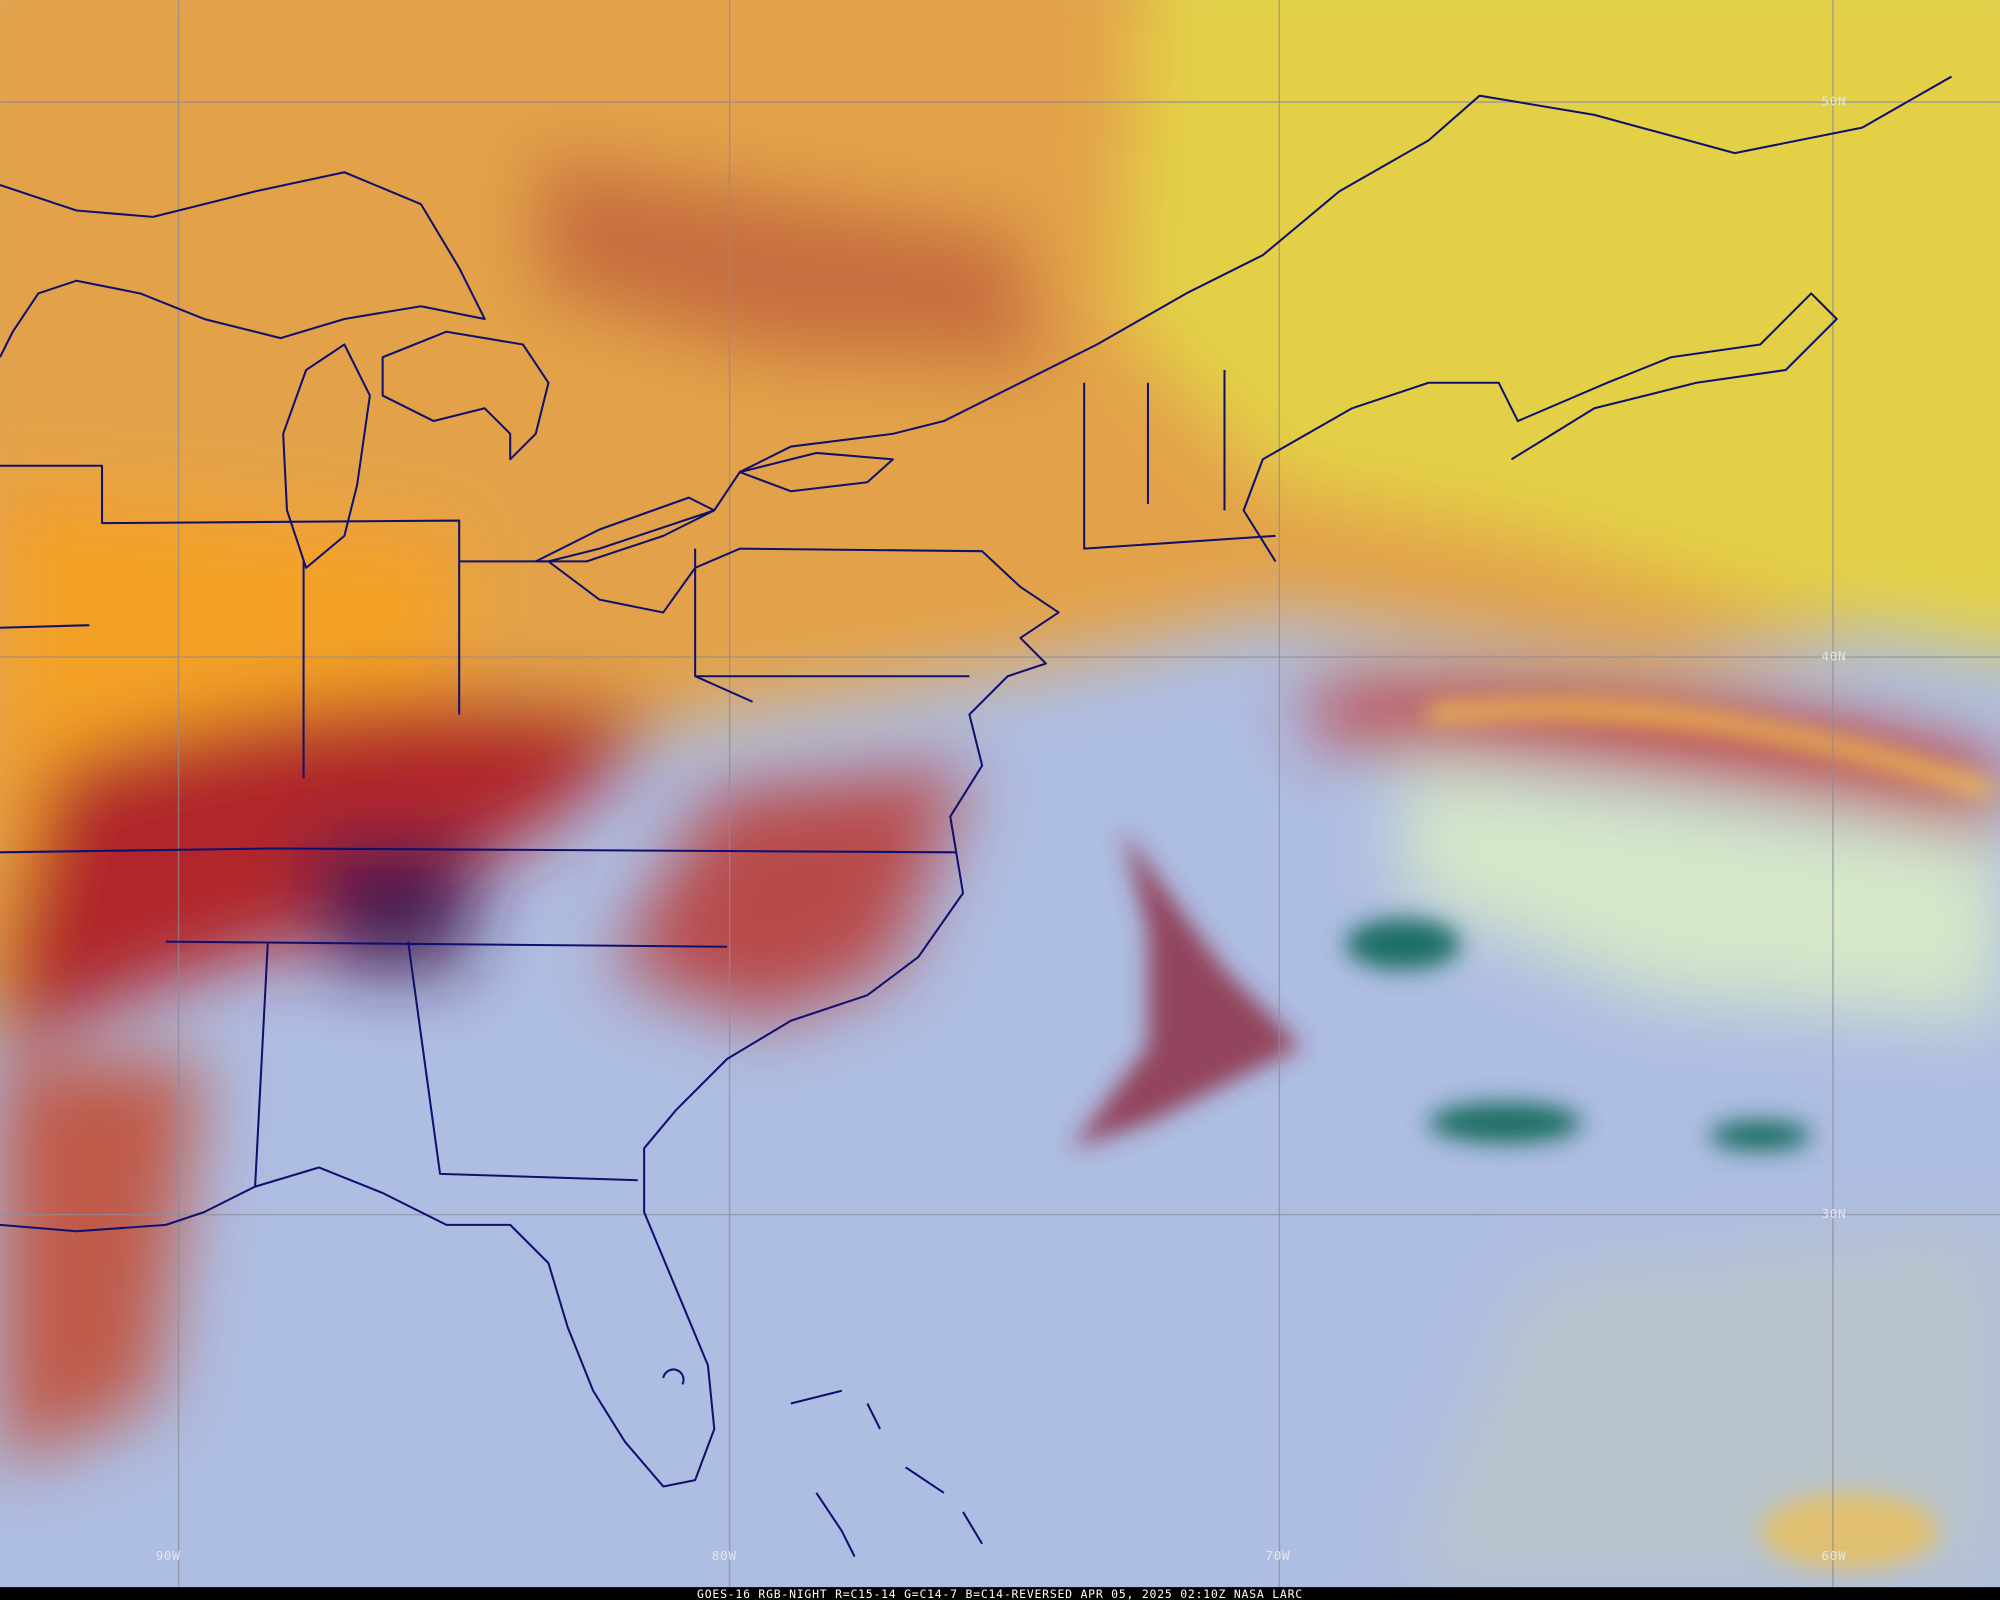  Describe the element at coordinates (1833, 1214) in the screenshot. I see `latitude-label: 30N` at that location.